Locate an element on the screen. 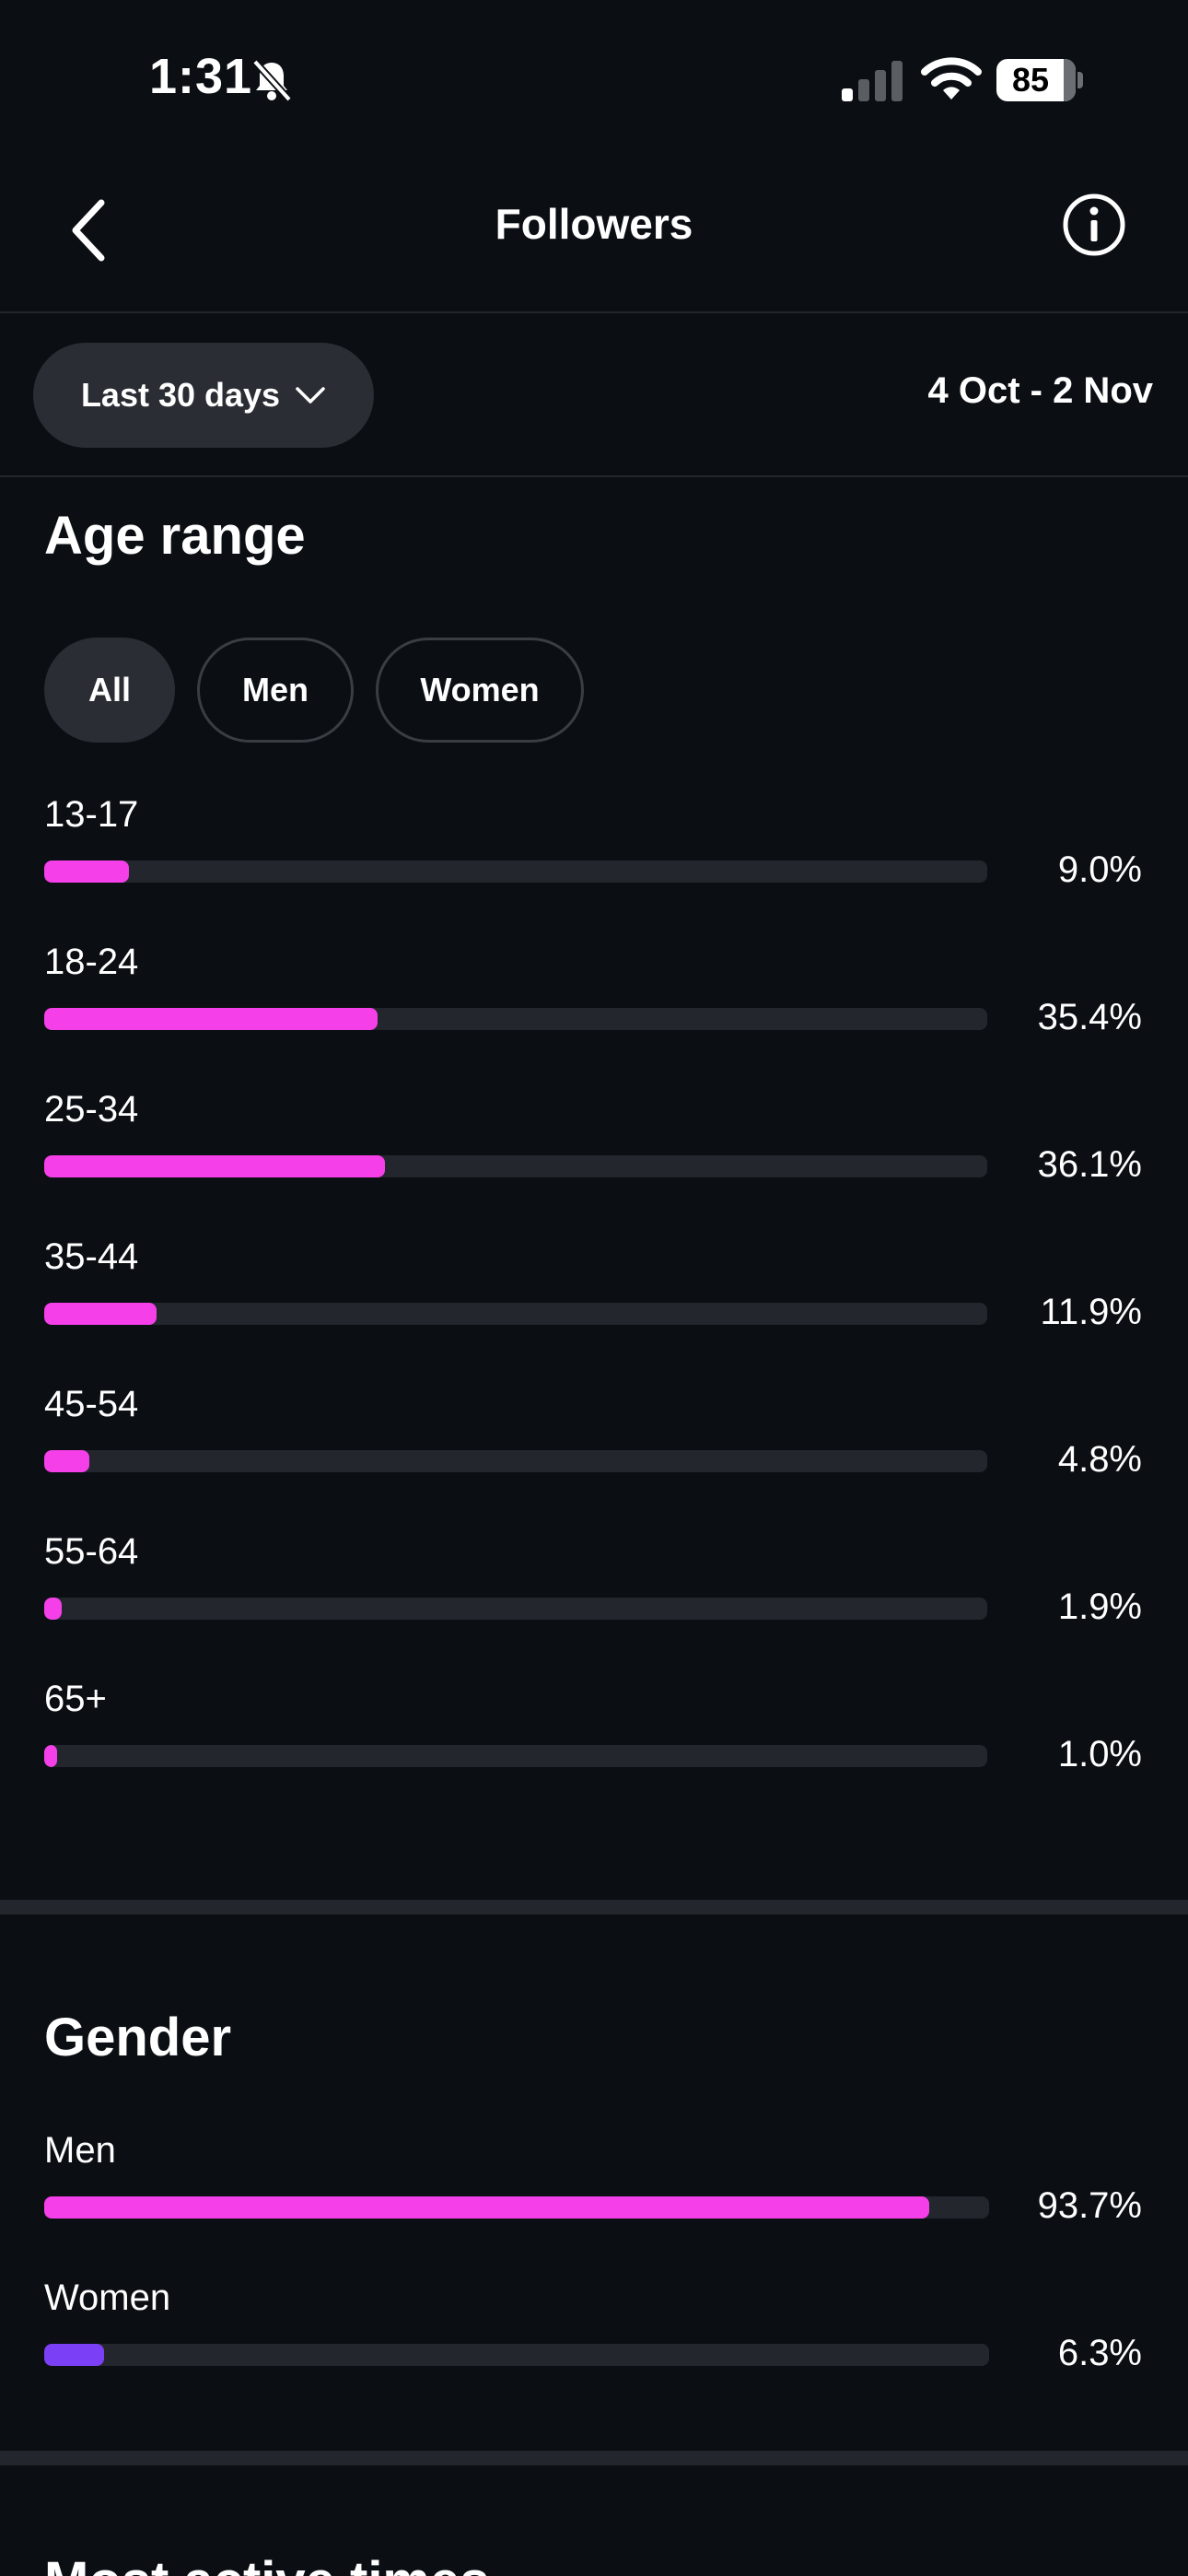  age-bar-value: 4.8% is located at coordinates (1099, 1459).